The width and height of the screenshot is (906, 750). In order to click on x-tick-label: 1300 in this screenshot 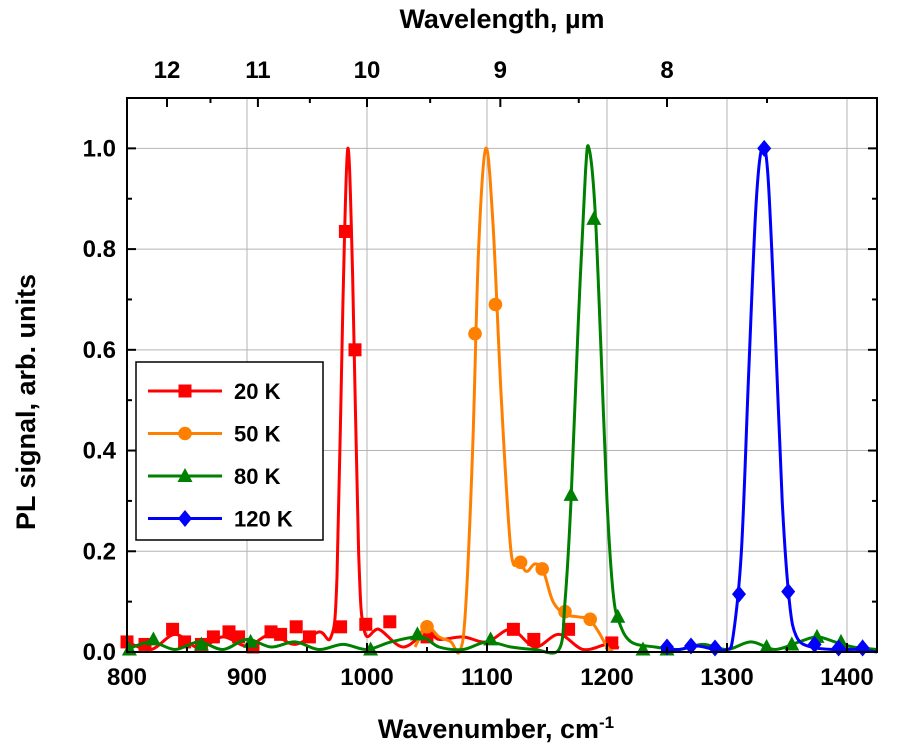, I will do `click(726, 677)`.